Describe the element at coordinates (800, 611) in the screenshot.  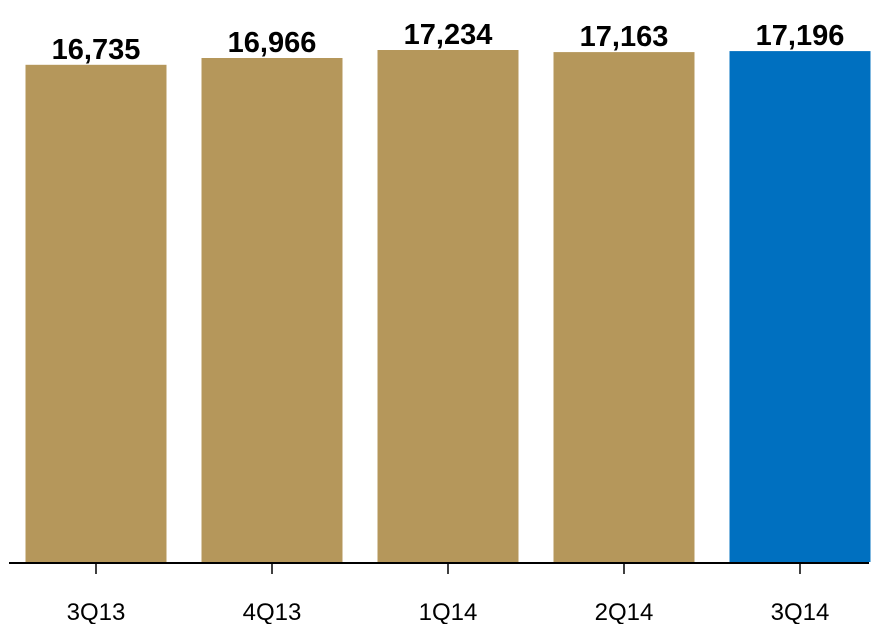
I see `tick-label-3q14: 3Q14` at that location.